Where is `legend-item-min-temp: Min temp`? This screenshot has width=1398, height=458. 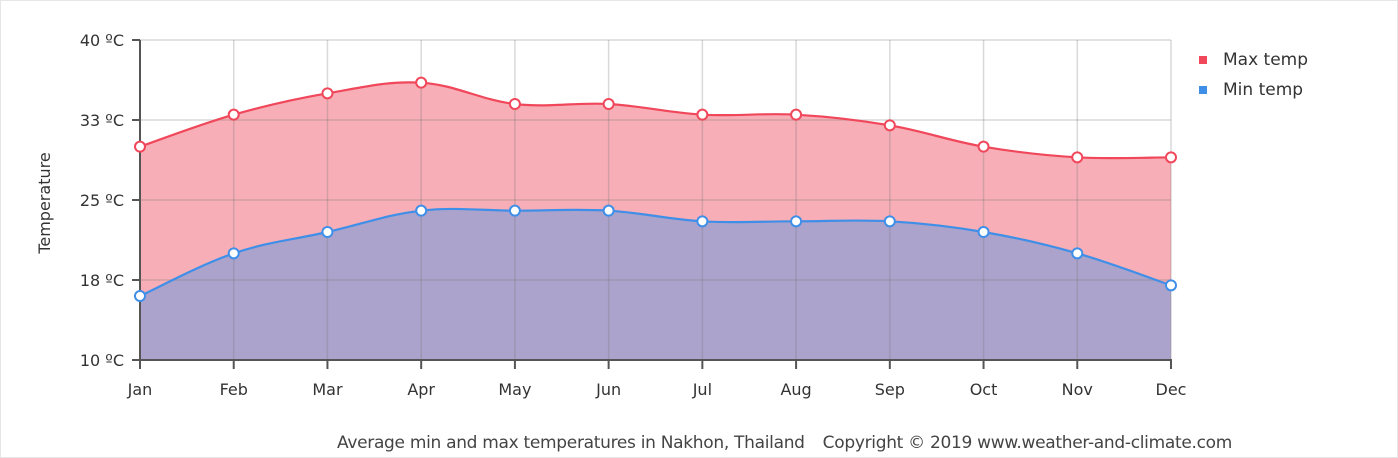 legend-item-min-temp: Min temp is located at coordinates (1253, 90).